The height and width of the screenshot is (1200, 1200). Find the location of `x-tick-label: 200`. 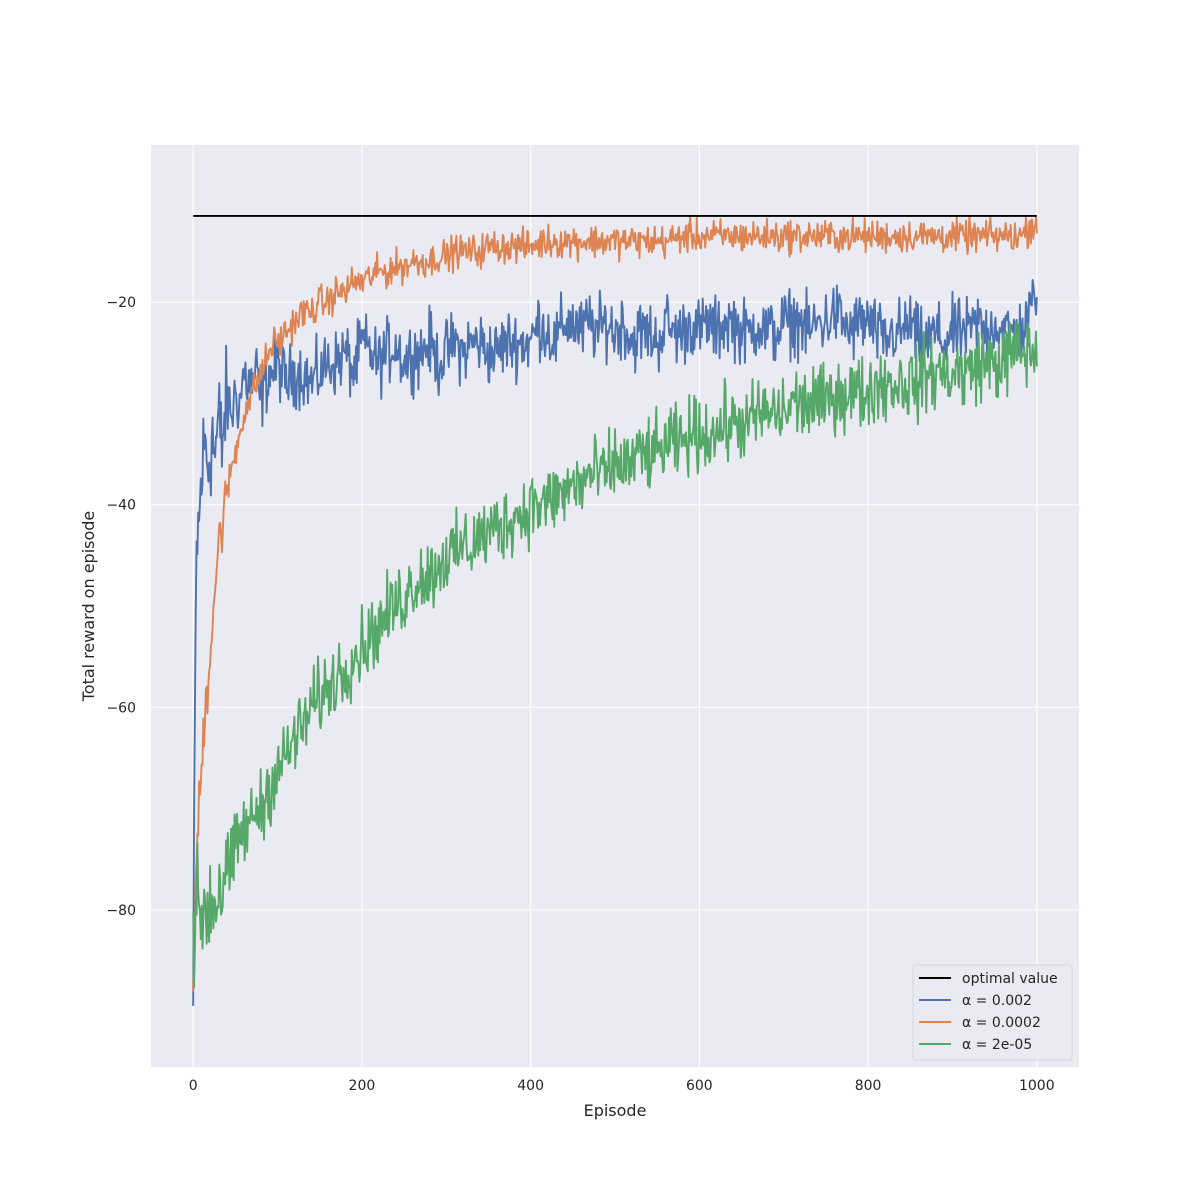

x-tick-label: 200 is located at coordinates (362, 1086).